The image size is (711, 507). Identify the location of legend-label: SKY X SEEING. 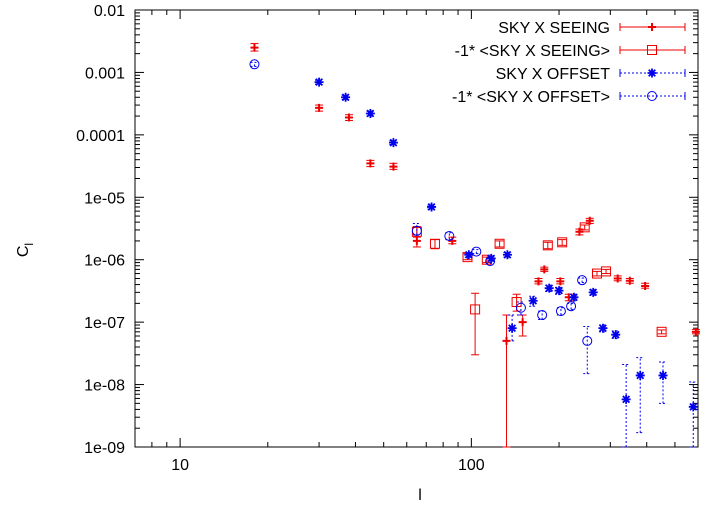
(554, 28).